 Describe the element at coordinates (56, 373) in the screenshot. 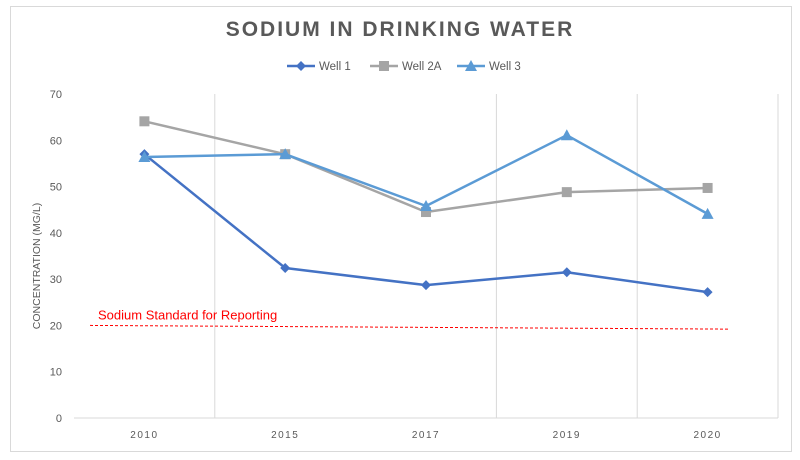

I see `y-tick-label: 10` at that location.